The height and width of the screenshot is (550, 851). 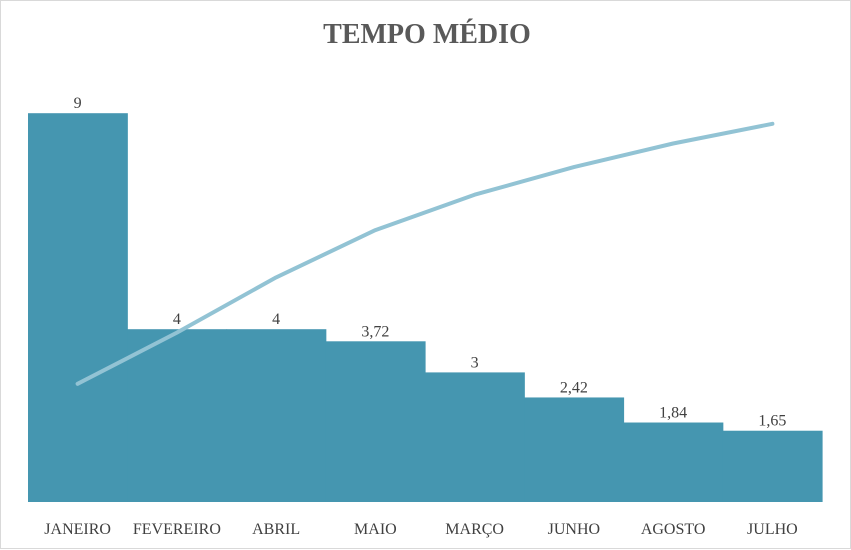 What do you see at coordinates (177, 319) in the screenshot?
I see `data-label-1: 4` at bounding box center [177, 319].